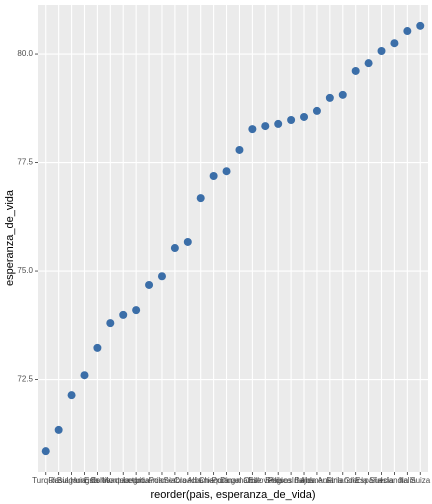 This screenshot has height=504, width=432. What do you see at coordinates (175, 480) in the screenshot?
I see `x-tick-label: Serbia` at bounding box center [175, 480].